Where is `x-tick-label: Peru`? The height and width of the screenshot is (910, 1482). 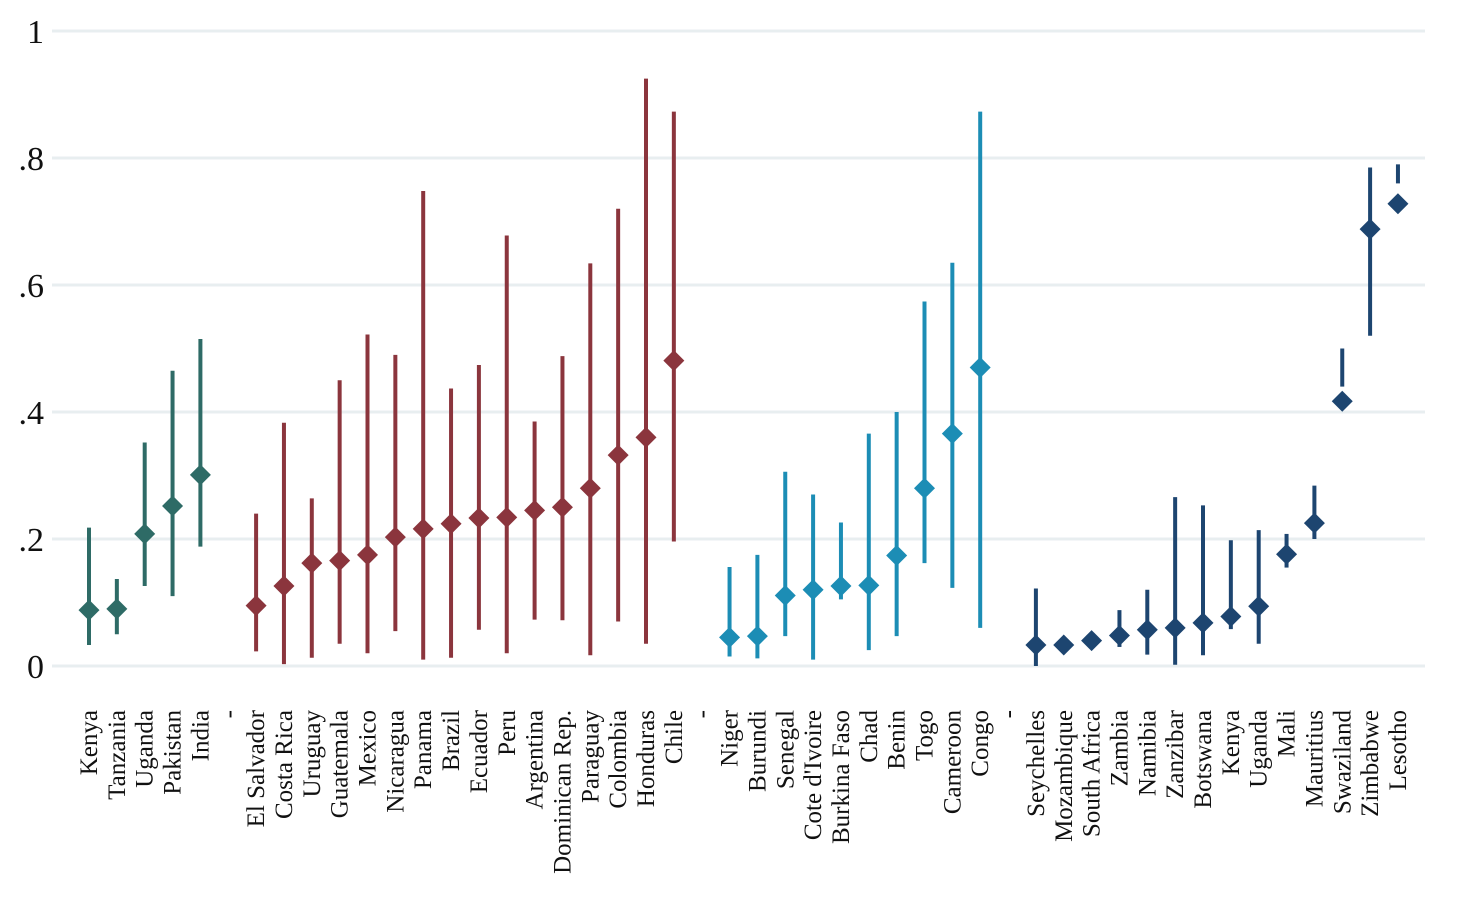 x-tick-label: Peru is located at coordinates (507, 733).